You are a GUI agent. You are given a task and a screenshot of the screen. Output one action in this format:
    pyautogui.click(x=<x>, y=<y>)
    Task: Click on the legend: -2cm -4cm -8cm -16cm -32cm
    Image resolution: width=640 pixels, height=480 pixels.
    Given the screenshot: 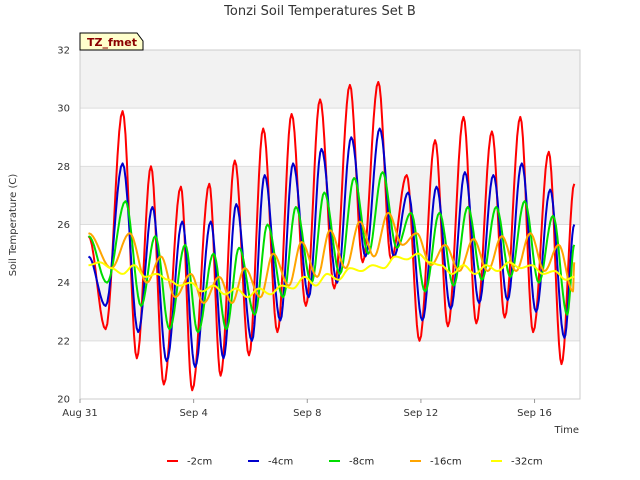 What is the action you would take?
    pyautogui.click(x=355, y=462)
    